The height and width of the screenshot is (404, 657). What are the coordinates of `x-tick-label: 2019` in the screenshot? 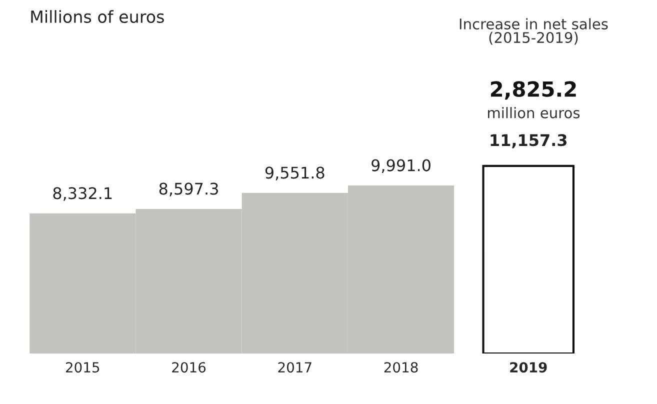 It's located at (528, 367).